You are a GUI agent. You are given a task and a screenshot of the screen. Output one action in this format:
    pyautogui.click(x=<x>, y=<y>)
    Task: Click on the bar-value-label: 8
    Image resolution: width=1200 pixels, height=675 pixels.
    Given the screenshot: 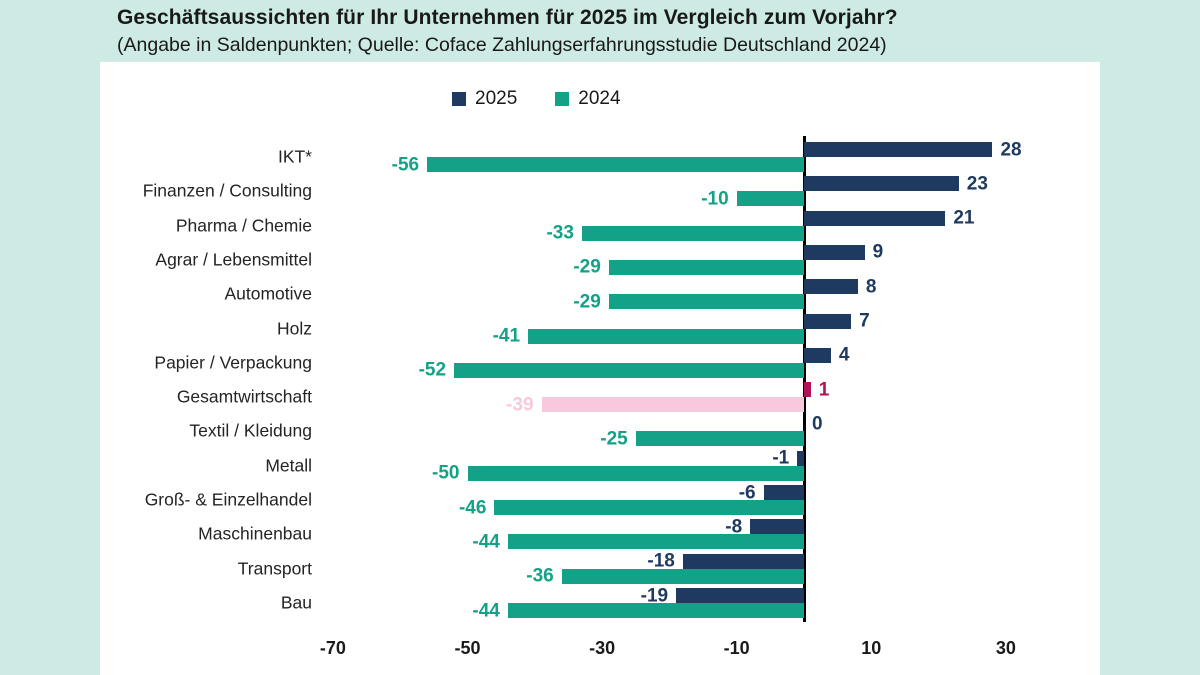 What is the action you would take?
    pyautogui.click(x=871, y=287)
    